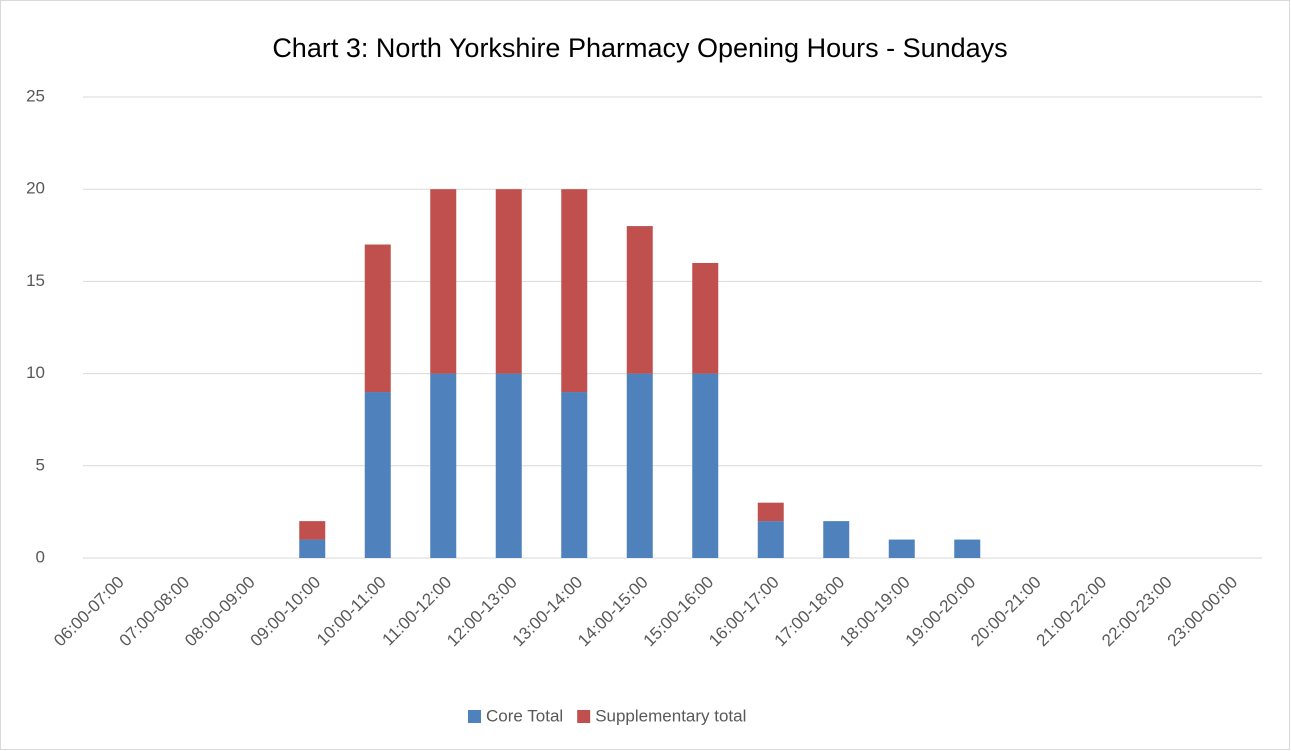  Describe the element at coordinates (35, 280) in the screenshot. I see `y-tick-label: 15` at that location.